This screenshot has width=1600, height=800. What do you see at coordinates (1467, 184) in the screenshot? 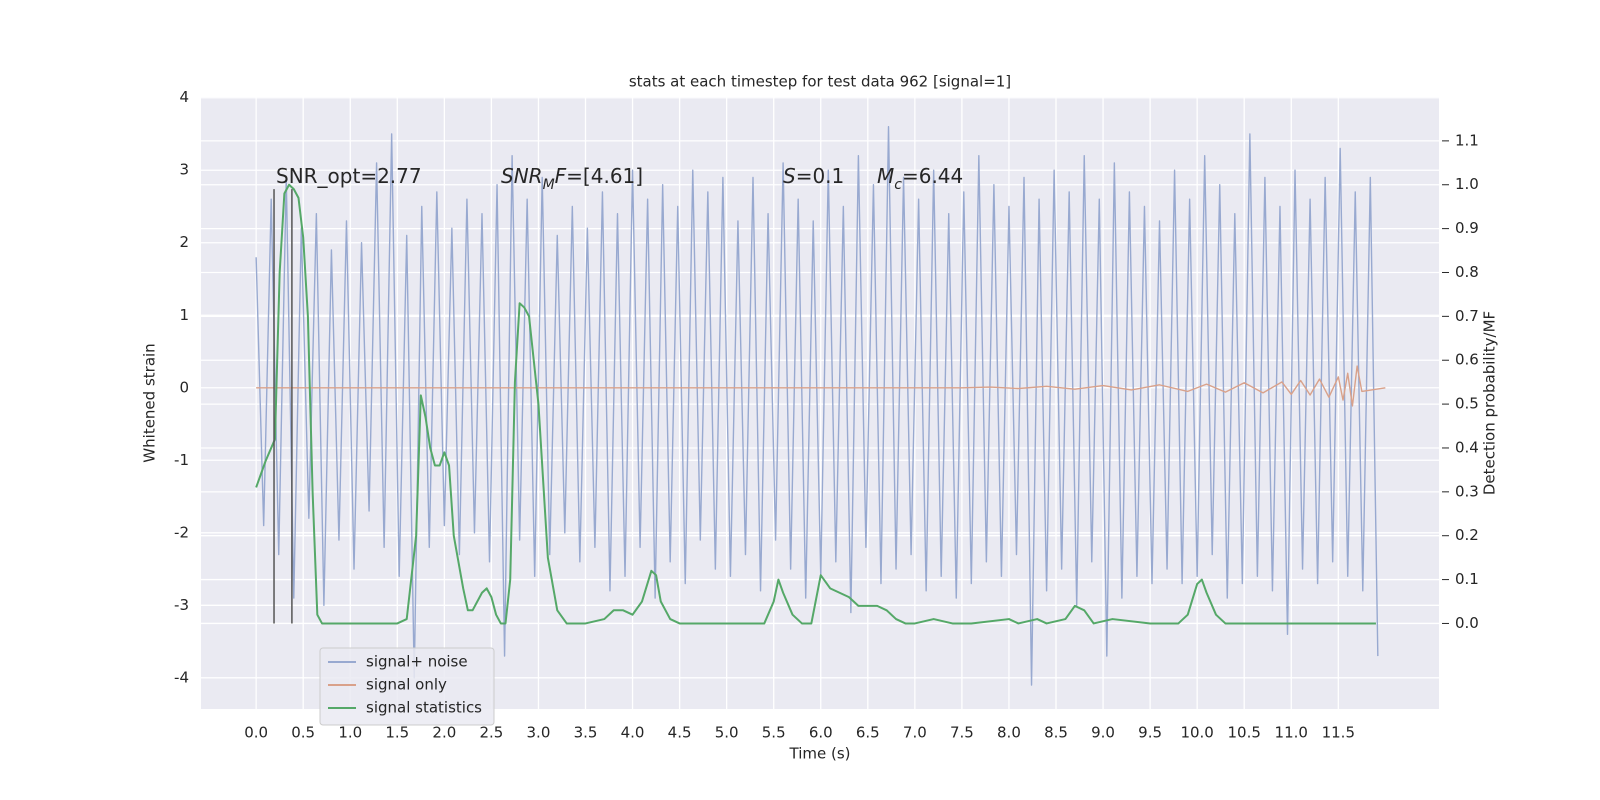
I see `y2-tick-label: 1.0` at bounding box center [1467, 184].